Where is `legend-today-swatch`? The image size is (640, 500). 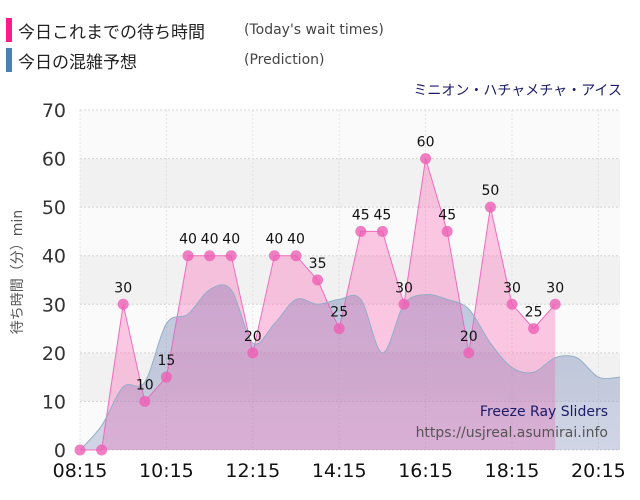 legend-today-swatch is located at coordinates (9, 30).